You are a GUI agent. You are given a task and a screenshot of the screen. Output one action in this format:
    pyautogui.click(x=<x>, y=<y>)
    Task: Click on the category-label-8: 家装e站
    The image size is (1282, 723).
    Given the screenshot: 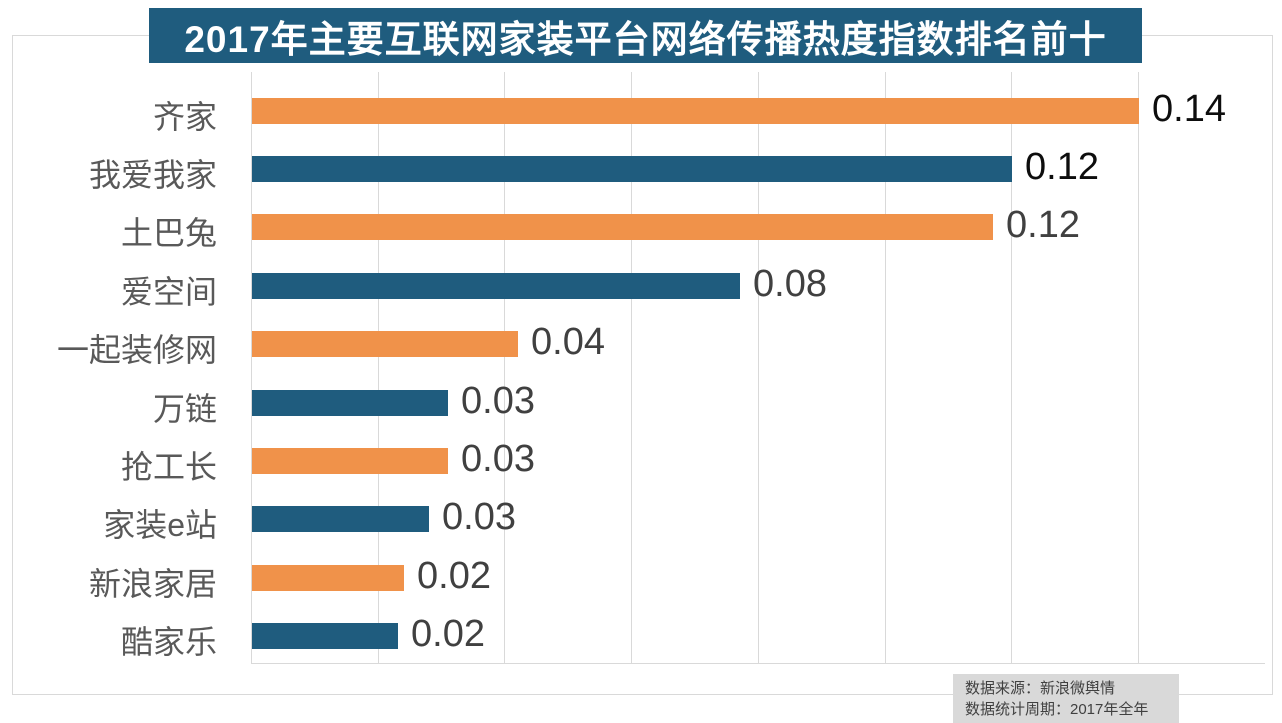 What is the action you would take?
    pyautogui.click(x=160, y=525)
    